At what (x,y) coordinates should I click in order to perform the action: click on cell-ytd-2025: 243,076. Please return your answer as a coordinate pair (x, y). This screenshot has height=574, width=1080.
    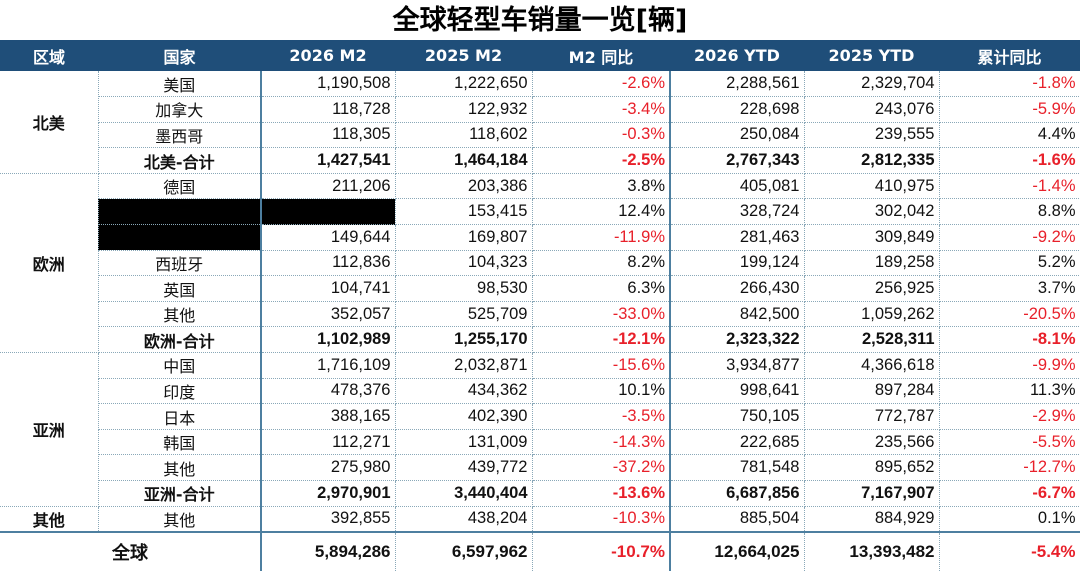
    Looking at the image, I should click on (872, 109).